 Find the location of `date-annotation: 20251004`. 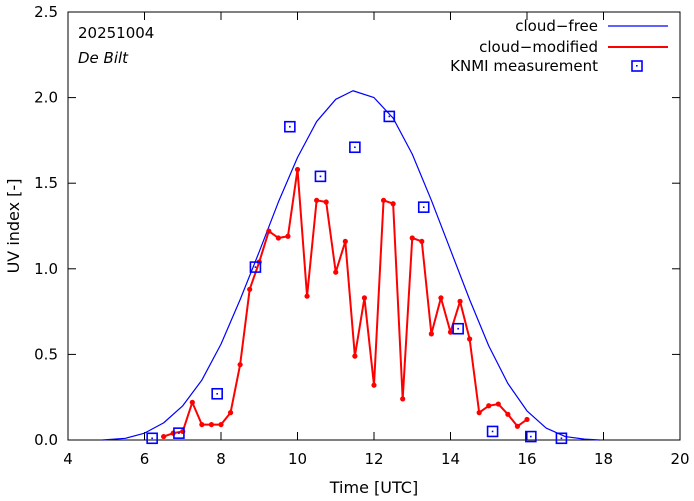

date-annotation: 20251004 is located at coordinates (116, 33).